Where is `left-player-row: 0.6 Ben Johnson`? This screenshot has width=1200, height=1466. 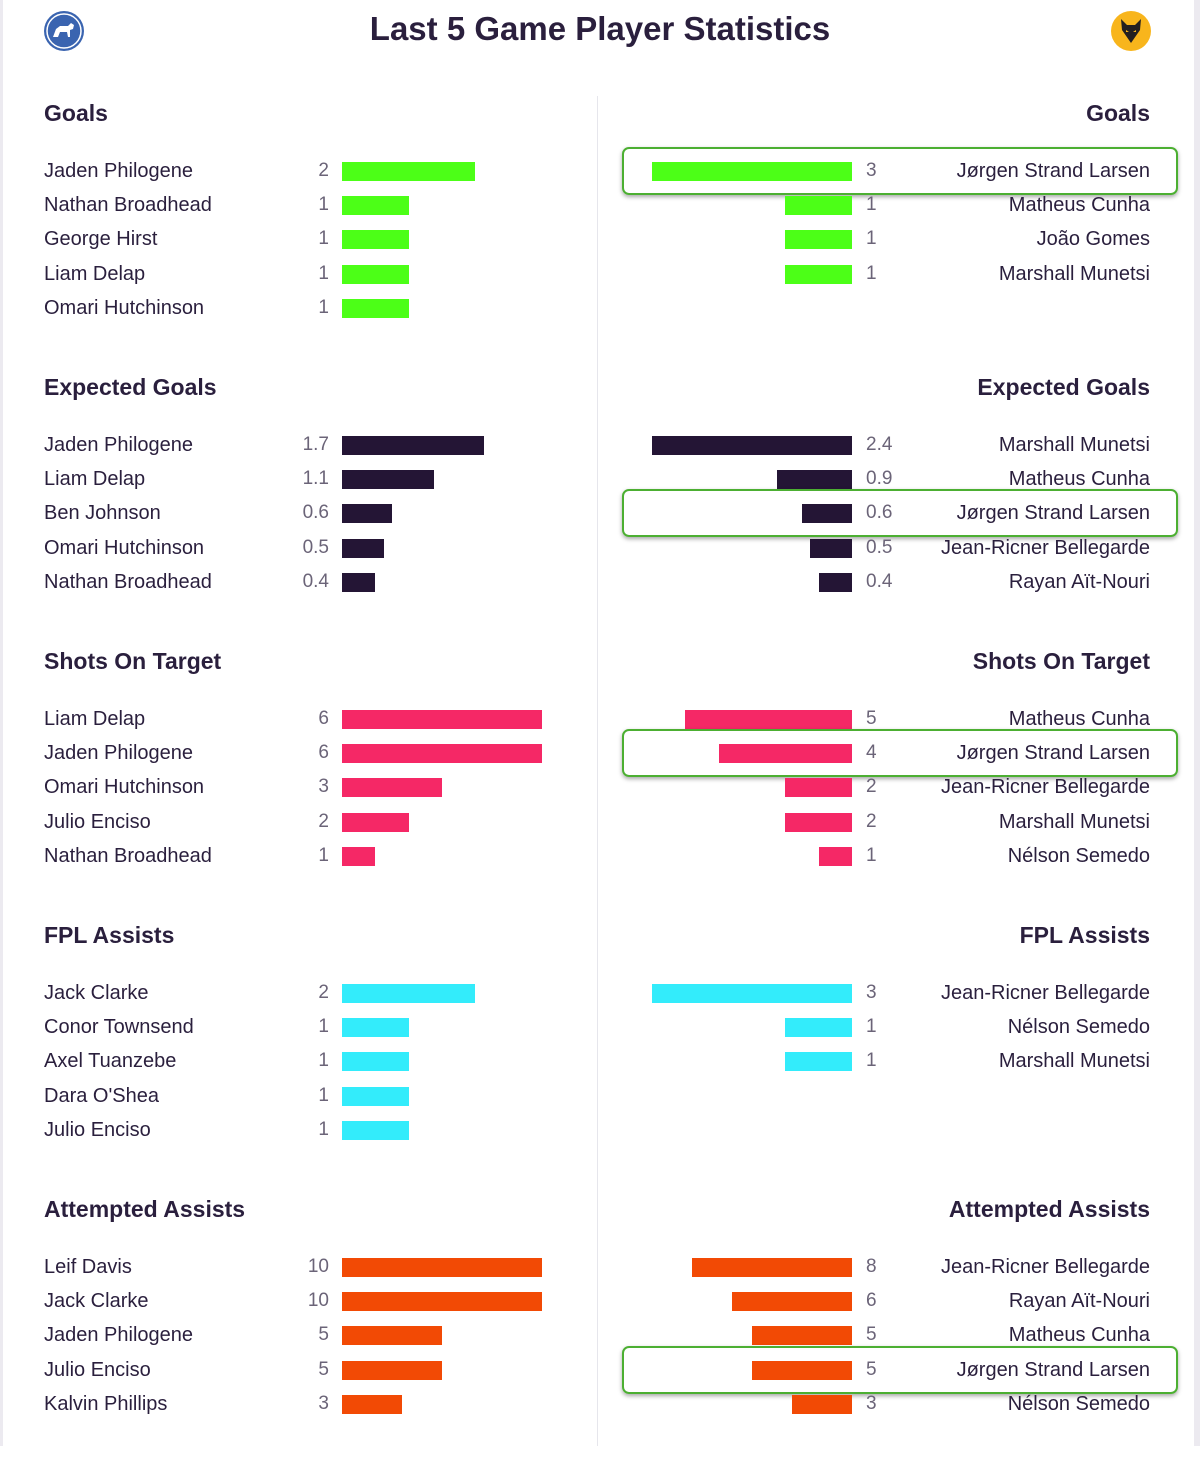 left-player-row: 0.6 Ben Johnson is located at coordinates (600, 513).